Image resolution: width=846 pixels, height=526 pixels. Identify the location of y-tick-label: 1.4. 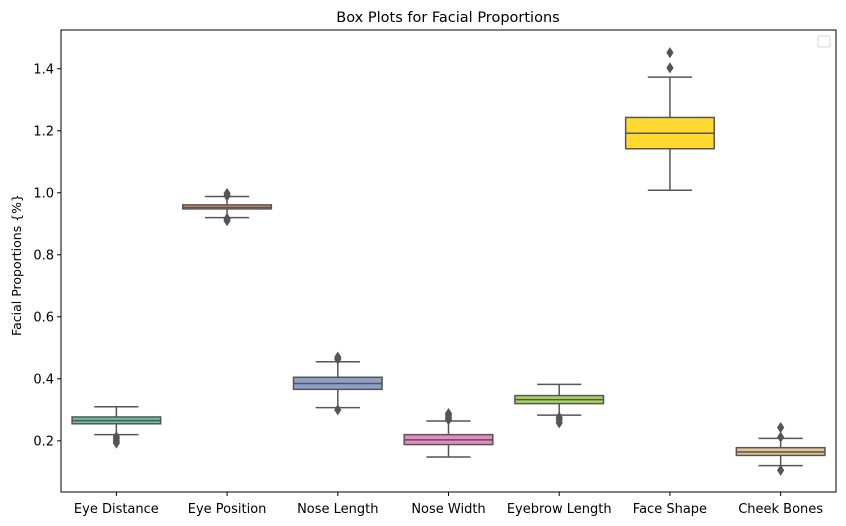
(43, 69).